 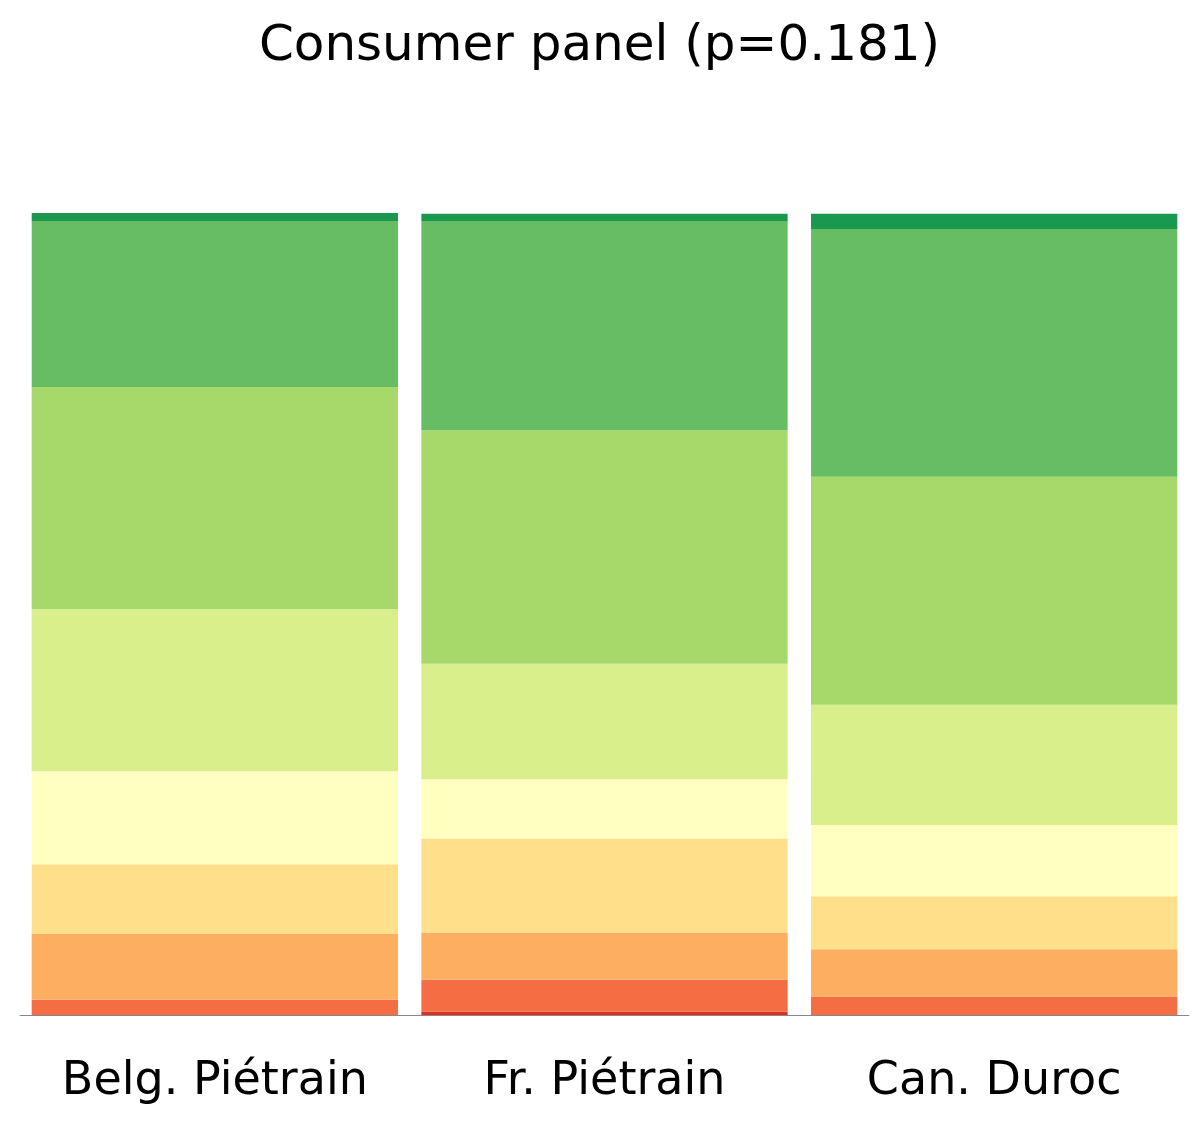 What do you see at coordinates (994, 1078) in the screenshot?
I see `x-tick-label: Can. Duroc` at bounding box center [994, 1078].